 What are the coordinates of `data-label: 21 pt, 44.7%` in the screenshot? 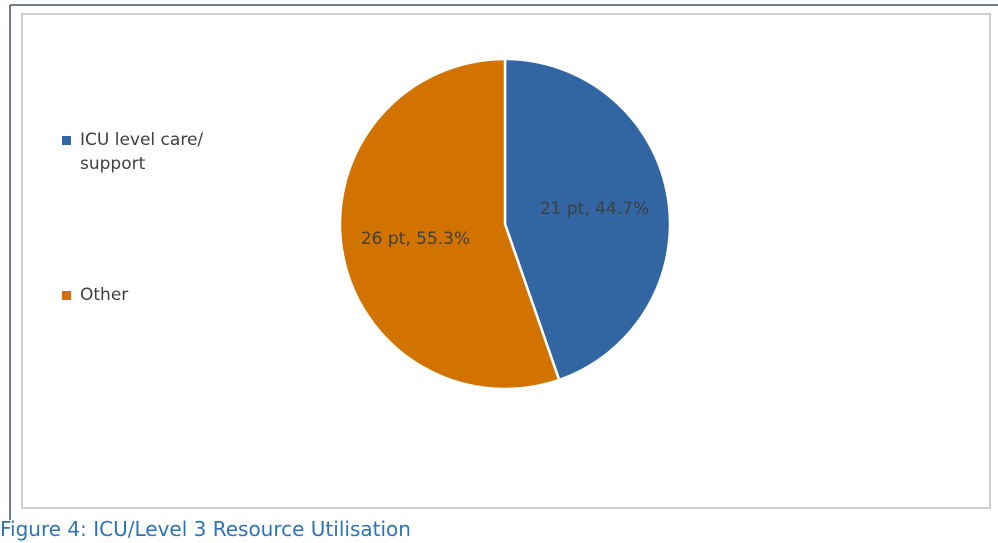 It's located at (594, 209).